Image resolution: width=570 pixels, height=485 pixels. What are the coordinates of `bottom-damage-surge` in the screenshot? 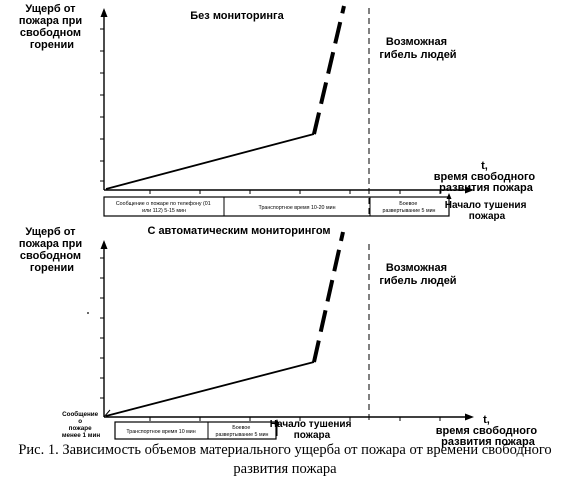 It's located at (328, 297).